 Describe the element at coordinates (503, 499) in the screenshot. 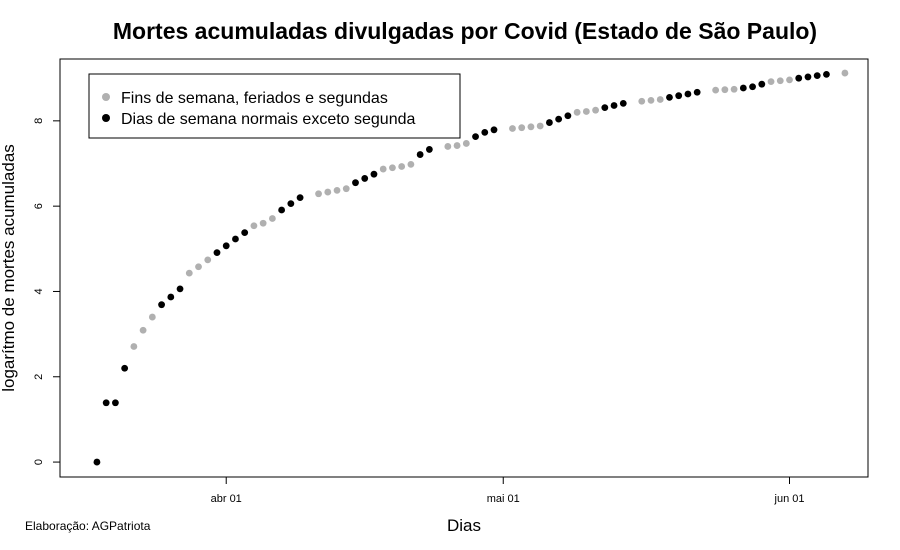

I see `x-tick-label: mai 01` at that location.